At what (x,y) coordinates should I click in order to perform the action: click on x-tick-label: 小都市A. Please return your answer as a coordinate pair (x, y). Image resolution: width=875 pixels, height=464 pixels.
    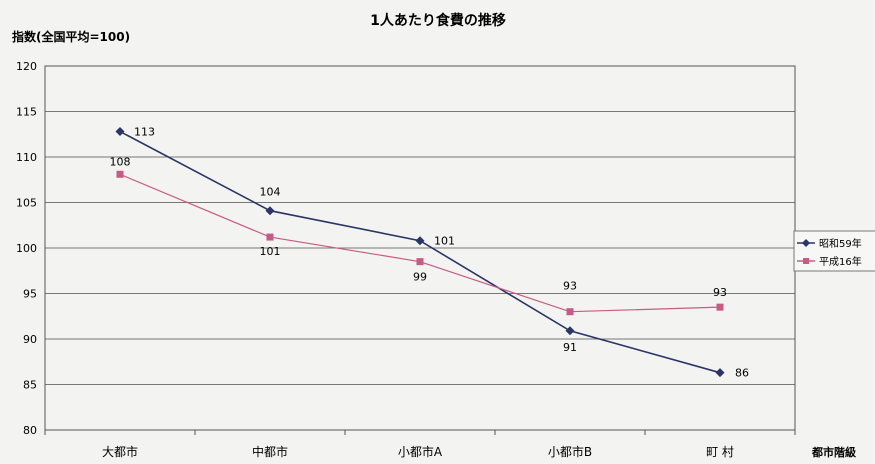
    Looking at the image, I should click on (420, 451).